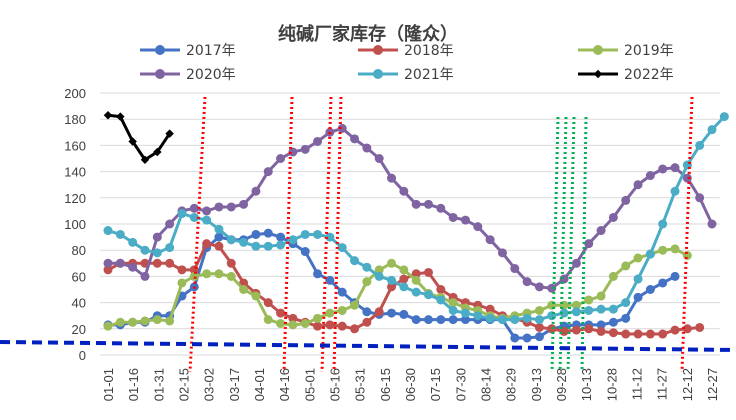  What do you see at coordinates (687, 384) in the screenshot?
I see `x-tick-label: 12-12` at bounding box center [687, 384].